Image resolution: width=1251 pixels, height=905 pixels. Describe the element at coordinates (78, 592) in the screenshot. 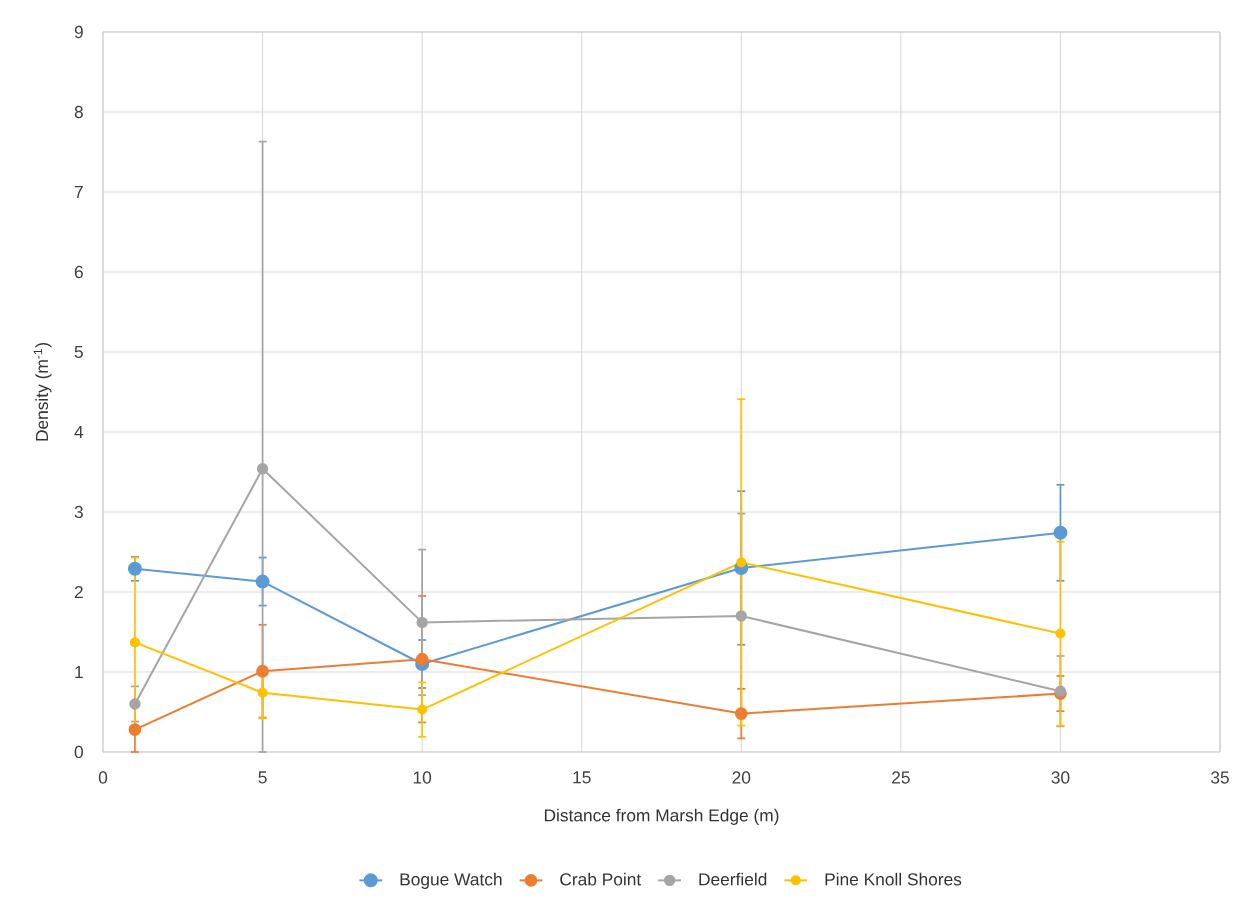

I see `y-tick-label: 2` at that location.